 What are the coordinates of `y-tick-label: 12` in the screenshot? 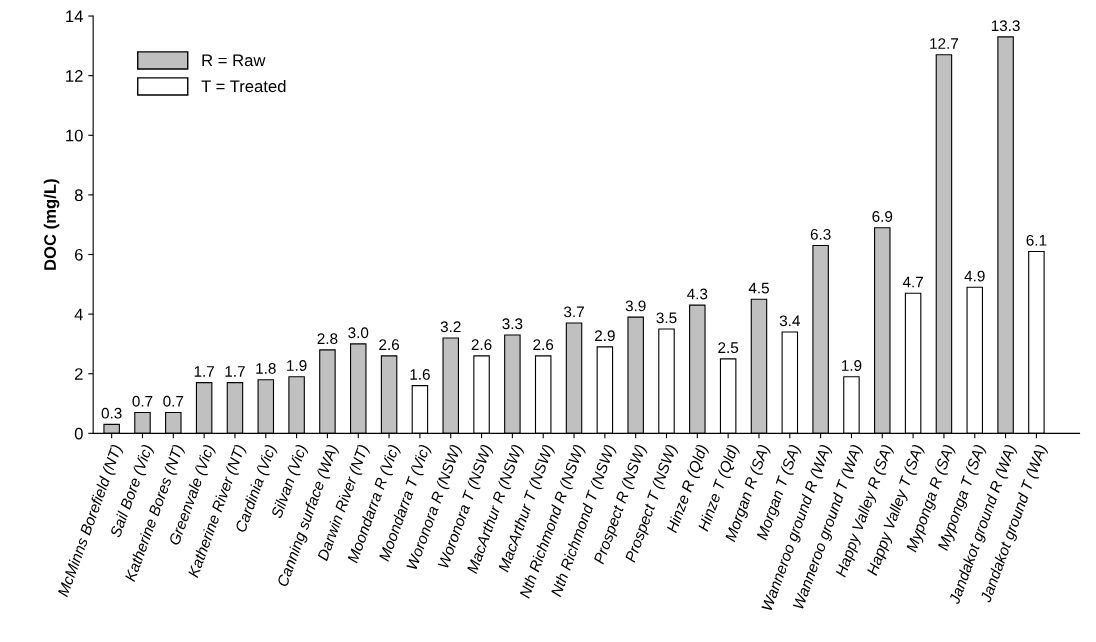 It's located at (74, 76).